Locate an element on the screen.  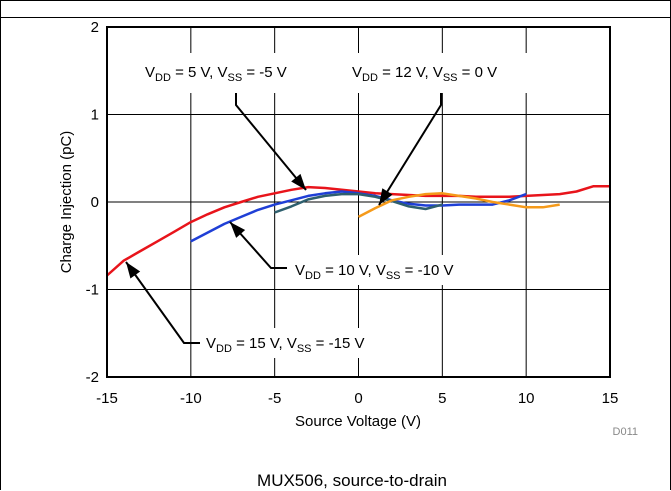
label-bg-12v is located at coordinates (443, 73).